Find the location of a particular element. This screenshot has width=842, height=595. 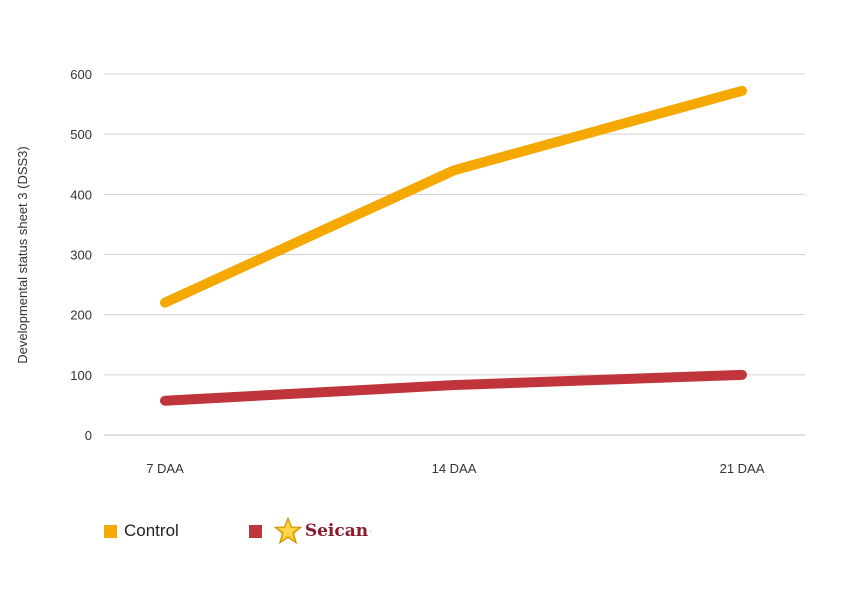

y-tick-label: 300 is located at coordinates (81, 255).